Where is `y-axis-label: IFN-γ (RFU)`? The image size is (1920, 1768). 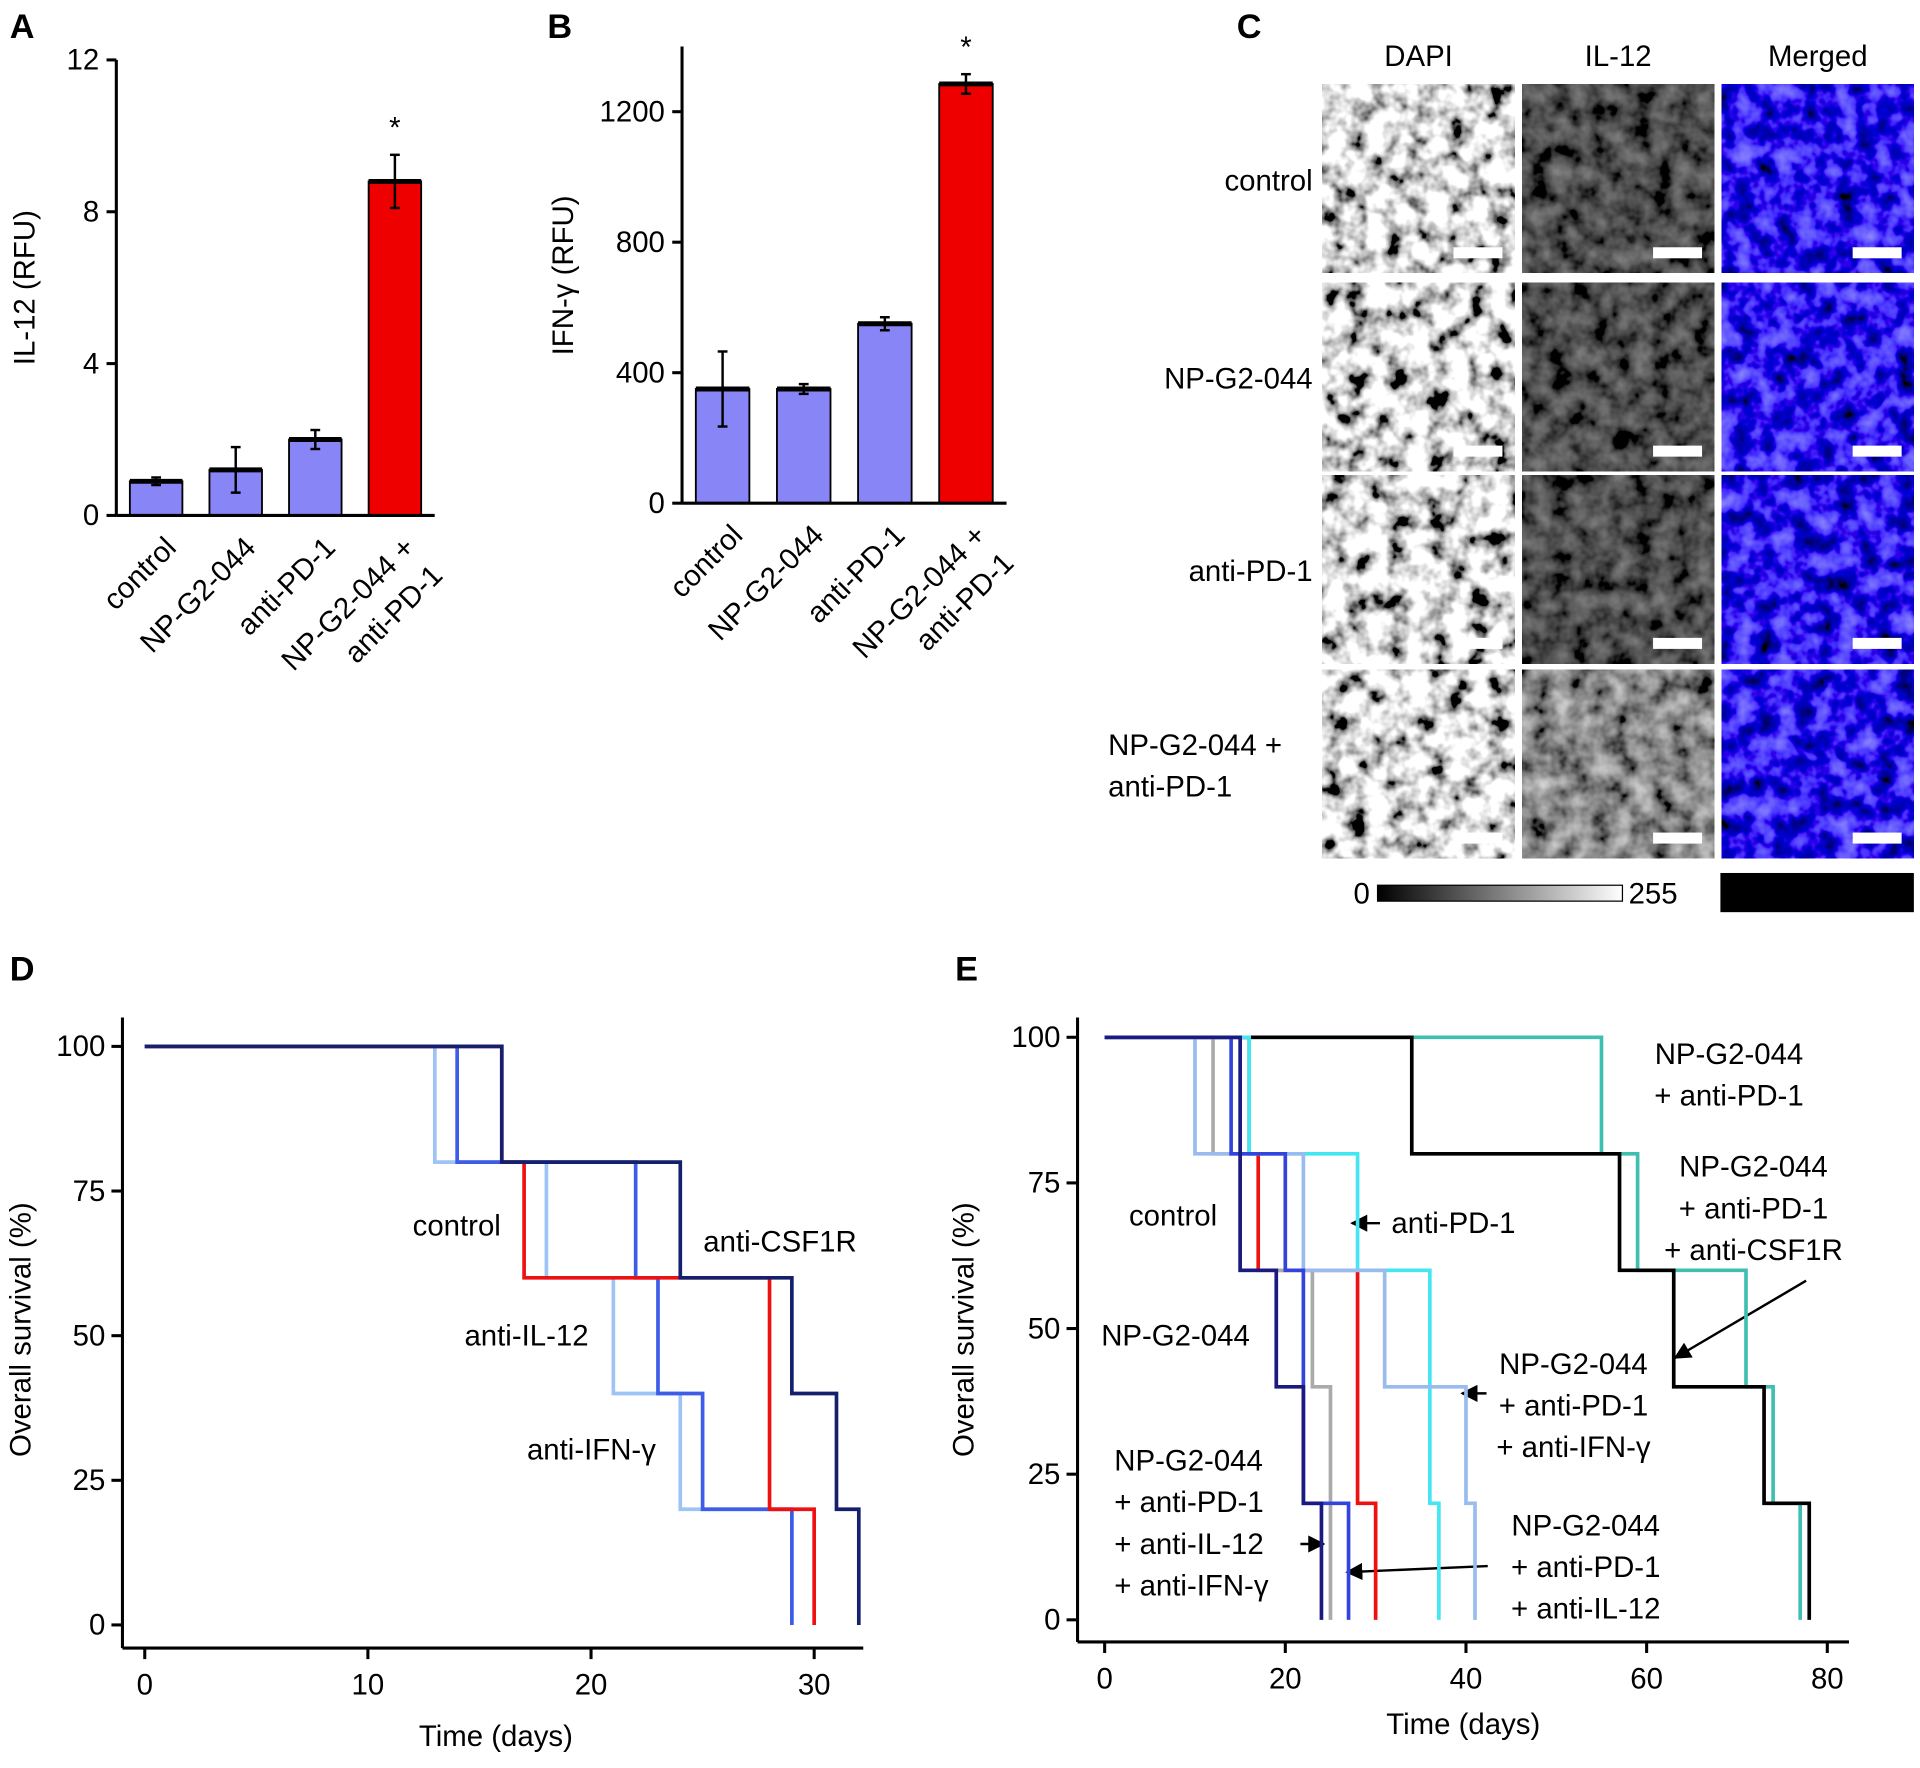
y-axis-label: IFN-γ (RFU) is located at coordinates (563, 275).